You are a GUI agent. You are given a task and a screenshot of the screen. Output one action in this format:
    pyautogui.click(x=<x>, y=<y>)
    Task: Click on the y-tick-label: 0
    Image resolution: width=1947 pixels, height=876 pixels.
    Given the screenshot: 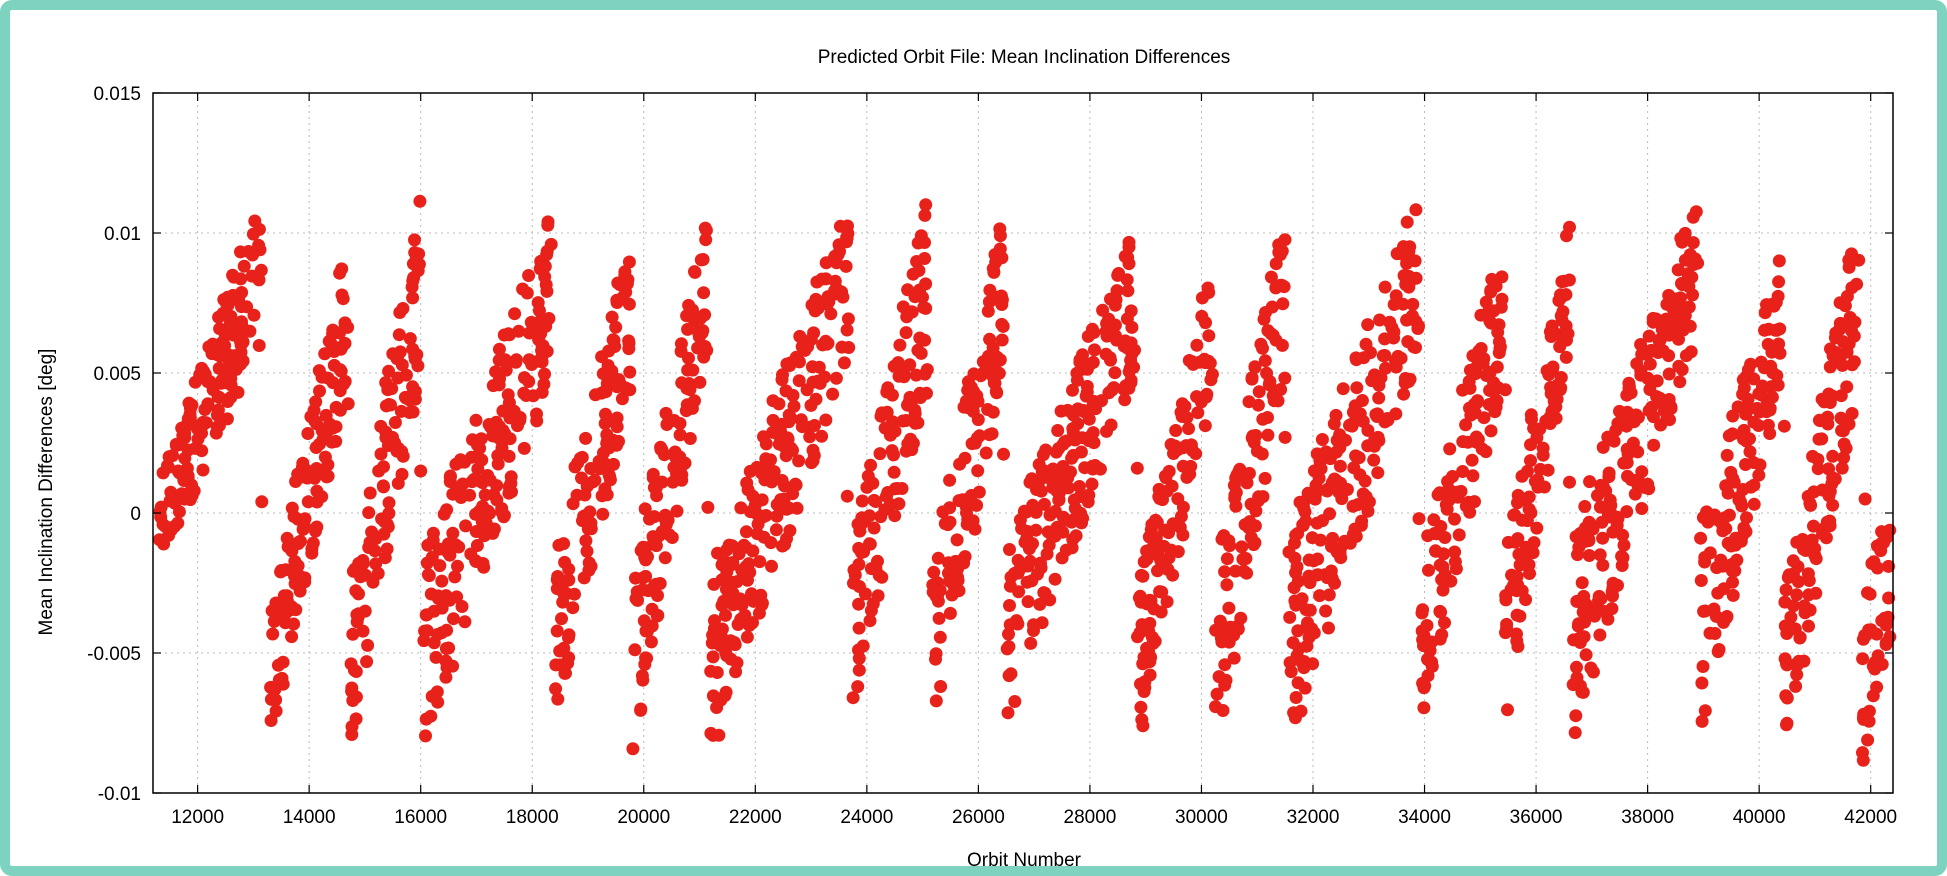 What is the action you would take?
    pyautogui.click(x=135, y=514)
    